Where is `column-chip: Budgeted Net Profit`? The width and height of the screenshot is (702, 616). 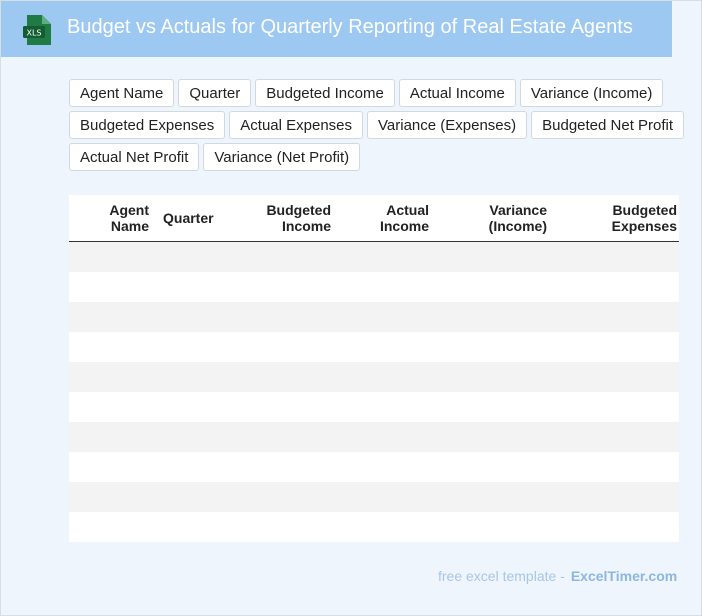 column-chip: Budgeted Net Profit is located at coordinates (608, 125).